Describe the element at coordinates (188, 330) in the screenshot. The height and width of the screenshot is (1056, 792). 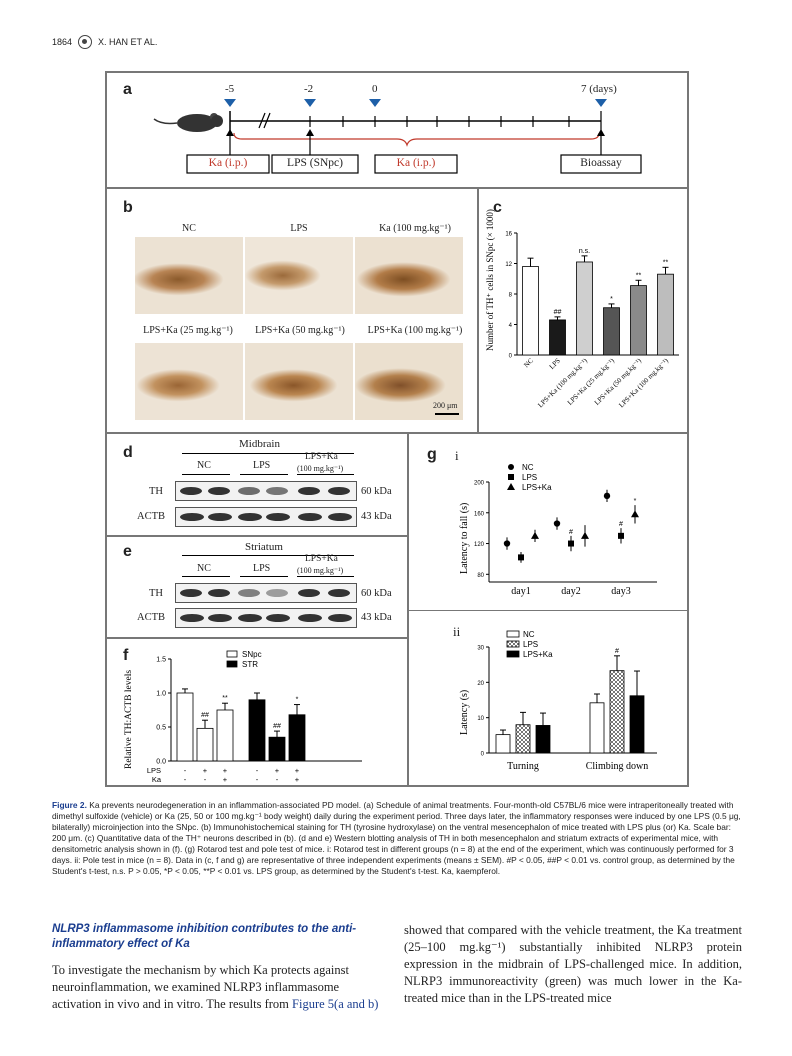
I see `micro-label-lpska25: LPS+Ka (25 mg.kg⁻¹)` at that location.